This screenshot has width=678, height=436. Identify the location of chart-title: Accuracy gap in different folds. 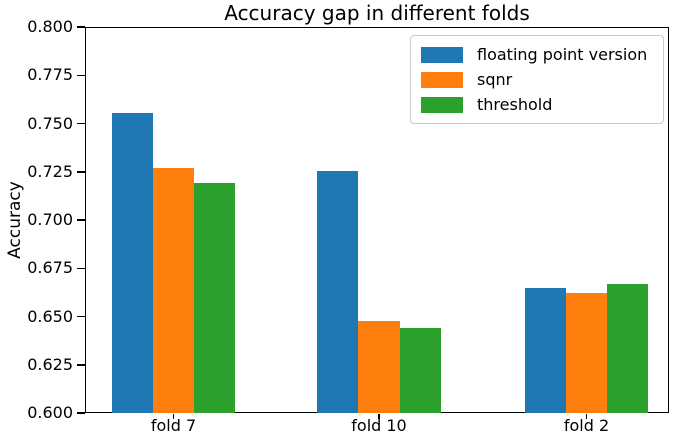
(377, 13).